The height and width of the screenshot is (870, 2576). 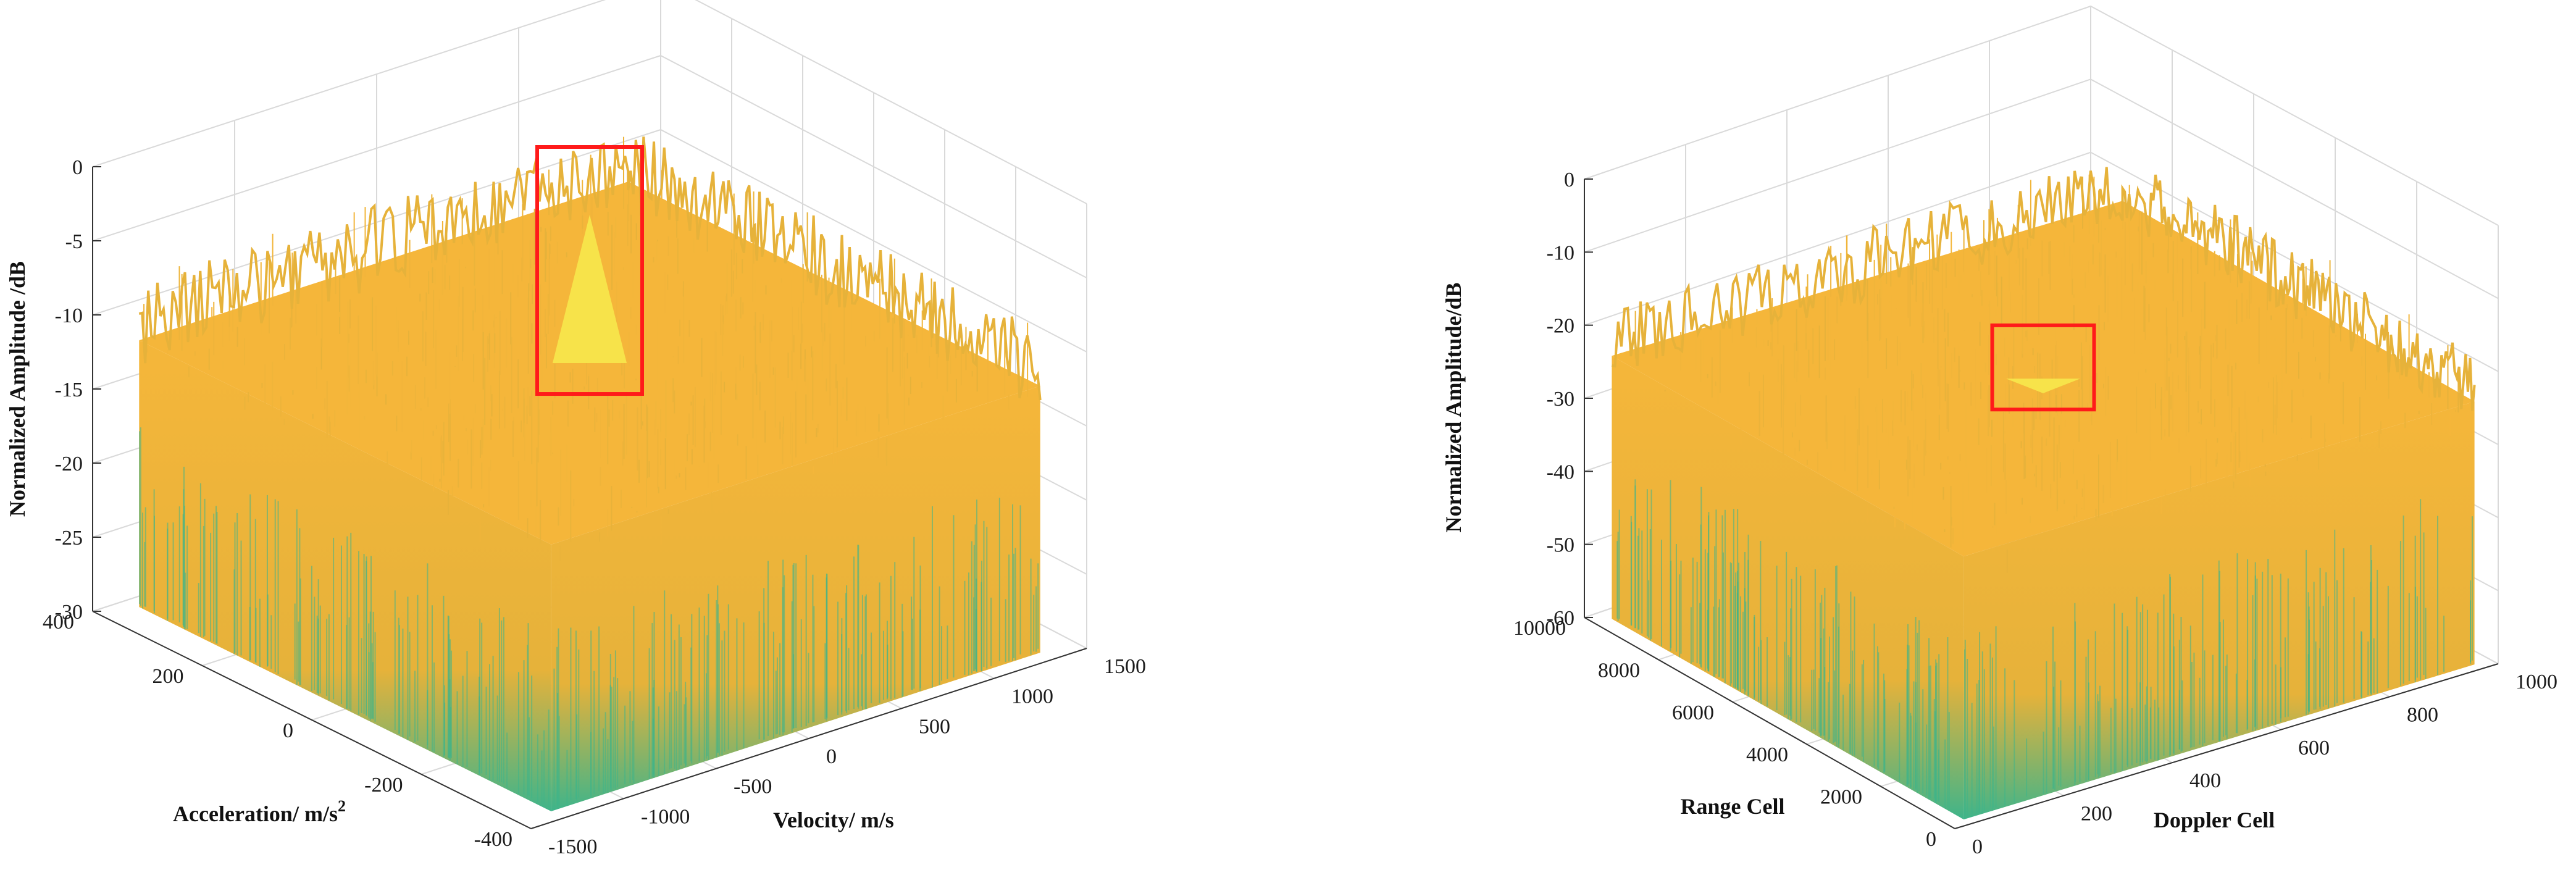 What do you see at coordinates (259, 811) in the screenshot?
I see `y-axis-label: Acceleration/ m/s2` at bounding box center [259, 811].